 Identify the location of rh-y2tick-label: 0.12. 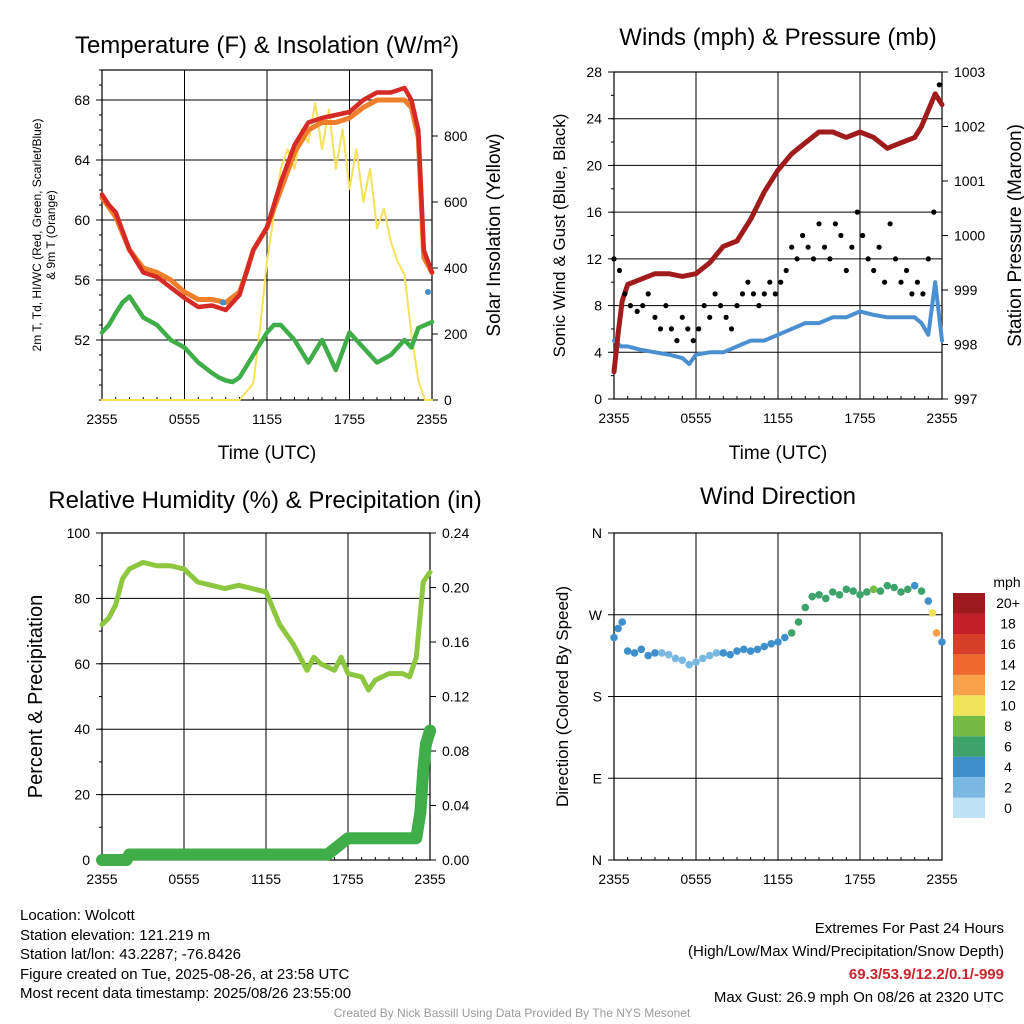
(455, 697).